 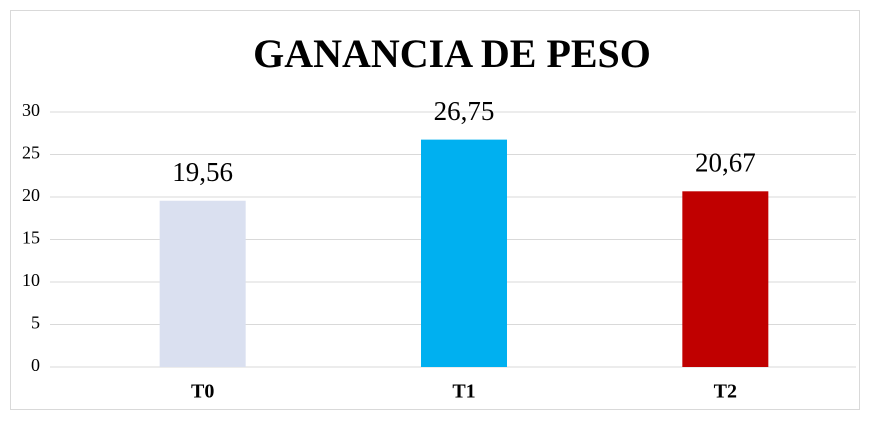 I want to click on y-tick-label: 5, so click(x=35, y=323).